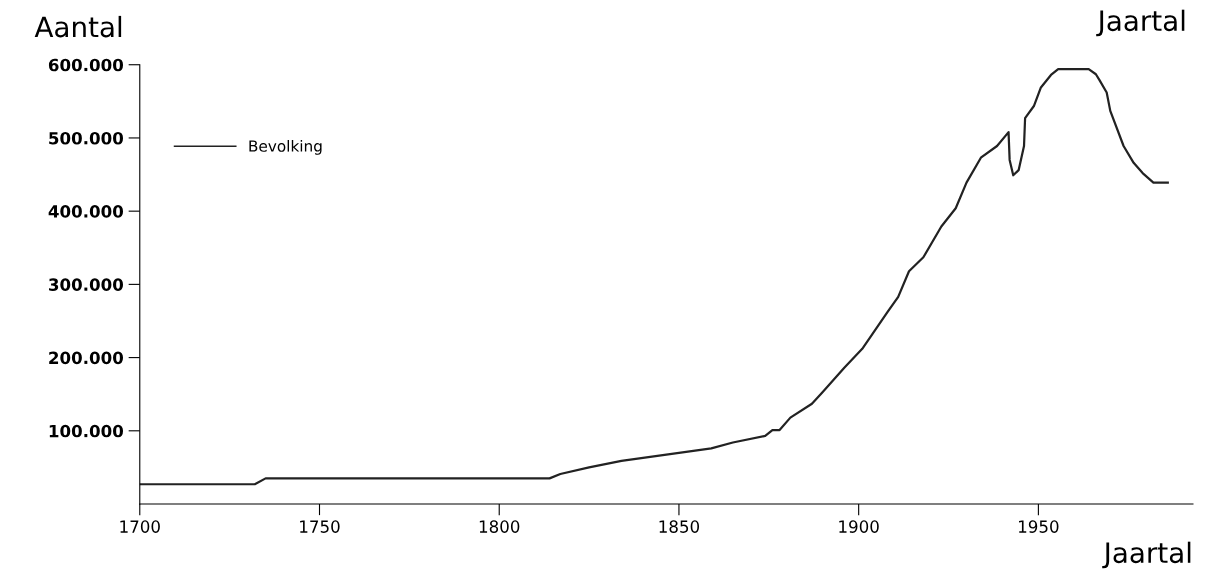 This screenshot has height=578, width=1205. What do you see at coordinates (1140, 23) in the screenshot?
I see `text: Jaartal` at bounding box center [1140, 23].